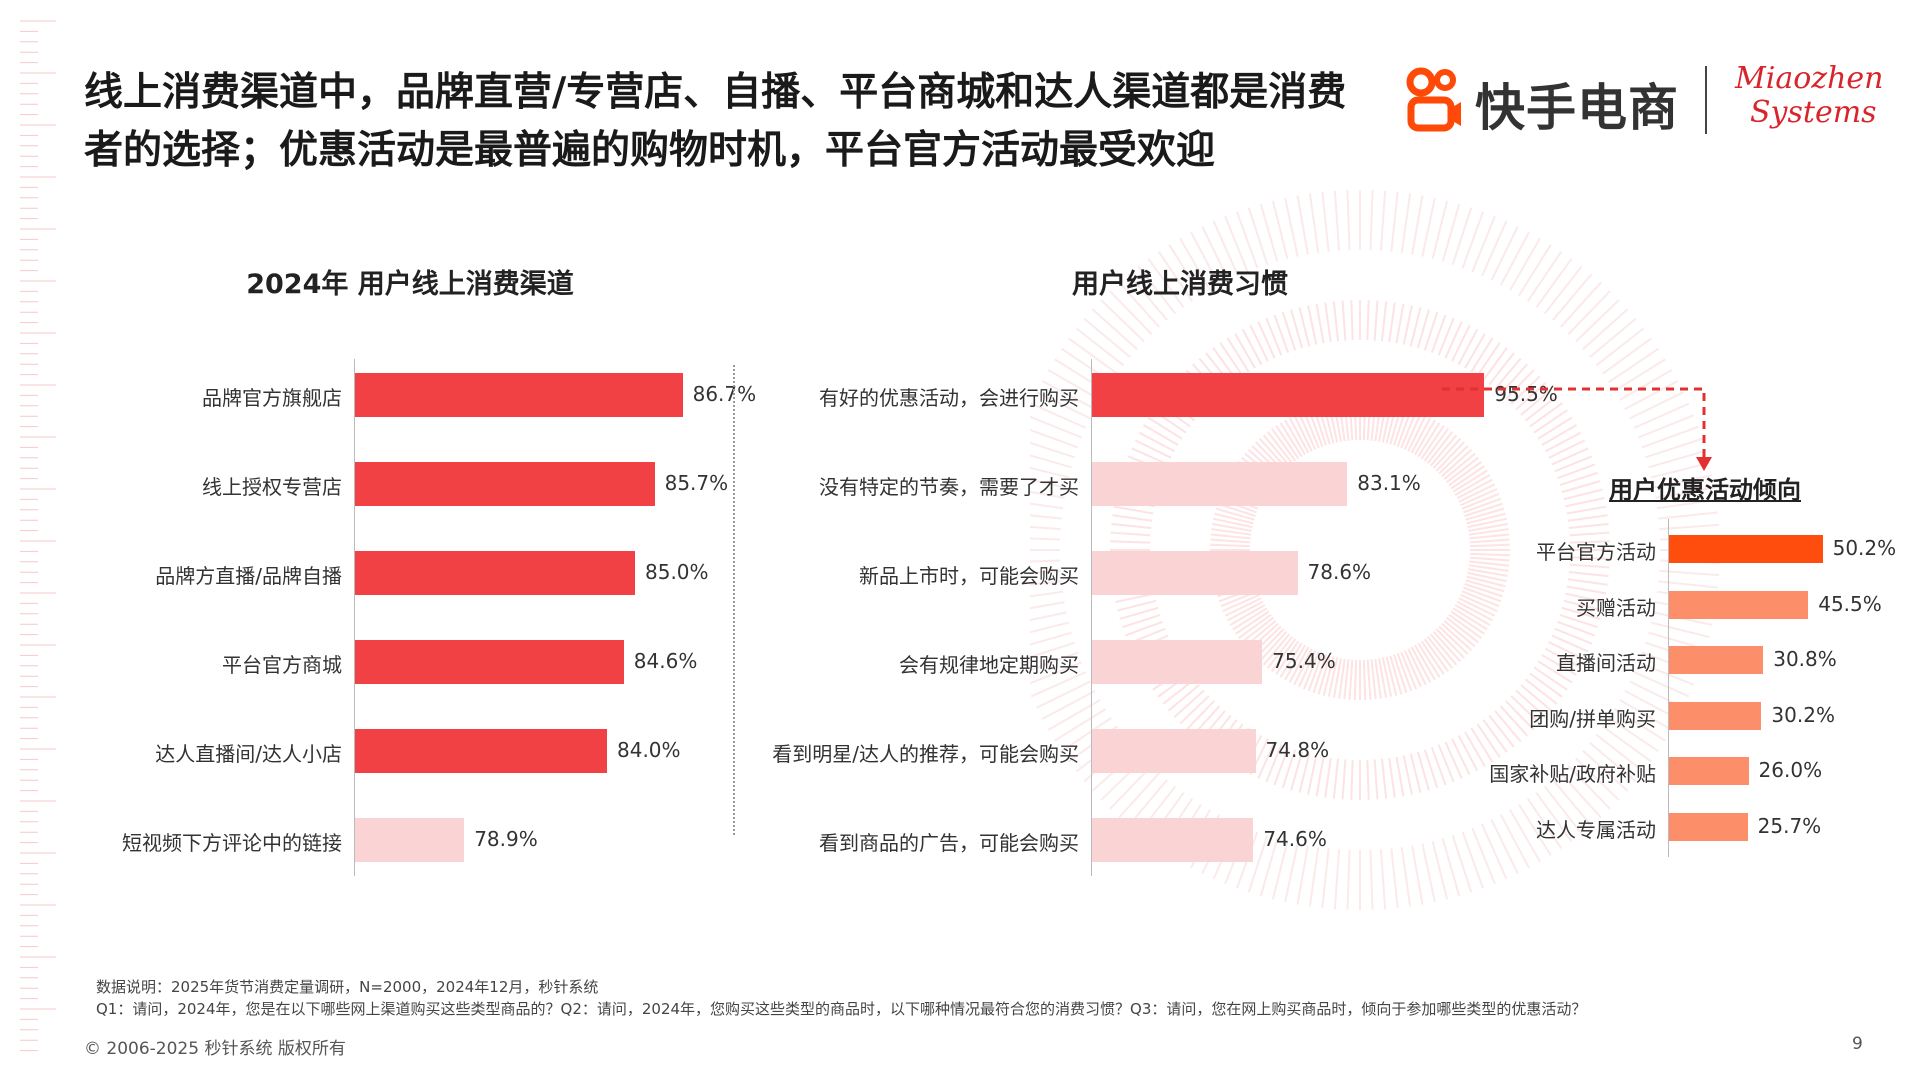  Describe the element at coordinates (1790, 770) in the screenshot. I see `chart3-value-label: 26.0%` at that location.